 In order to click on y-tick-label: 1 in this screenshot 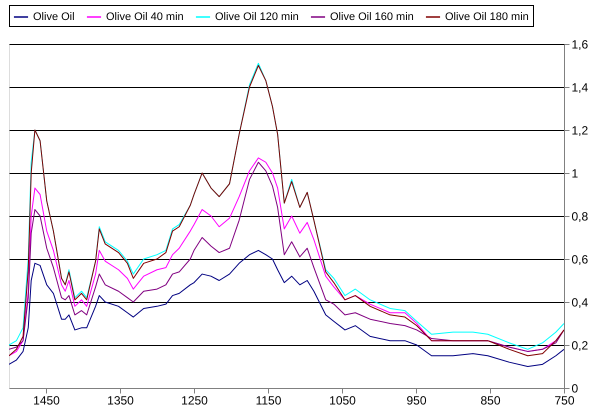, I will do `click(575, 173)`.